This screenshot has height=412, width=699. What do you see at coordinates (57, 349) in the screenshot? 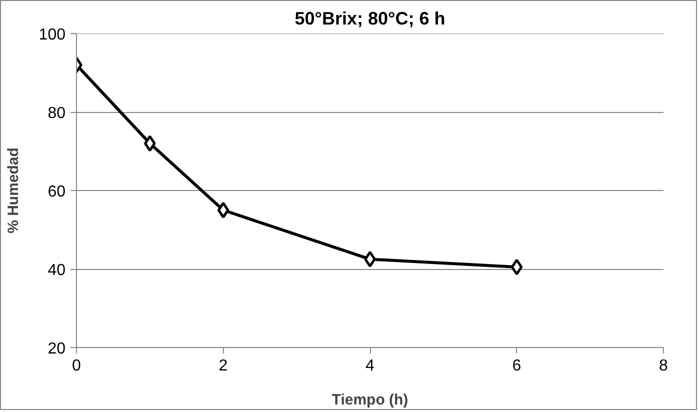
I see `y-tick-label: 20` at bounding box center [57, 349].